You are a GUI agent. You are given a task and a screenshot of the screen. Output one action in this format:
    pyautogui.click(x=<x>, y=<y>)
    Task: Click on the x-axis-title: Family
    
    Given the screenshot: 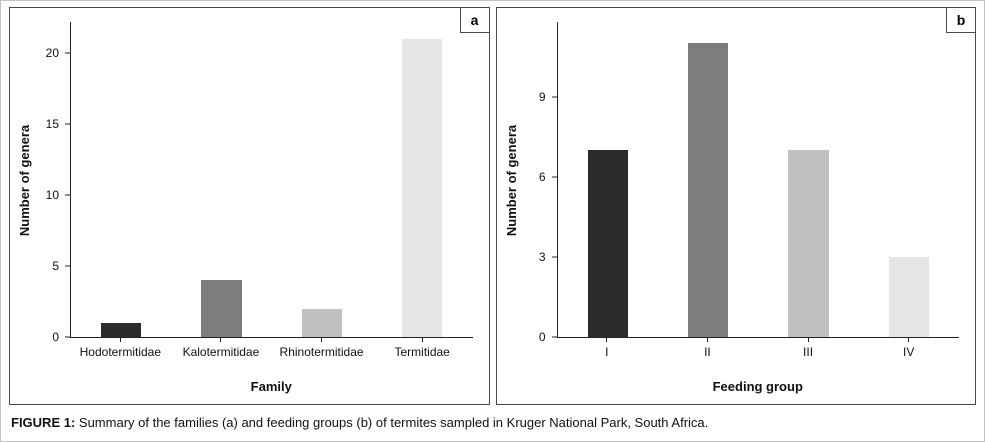 What is the action you would take?
    pyautogui.click(x=271, y=386)
    